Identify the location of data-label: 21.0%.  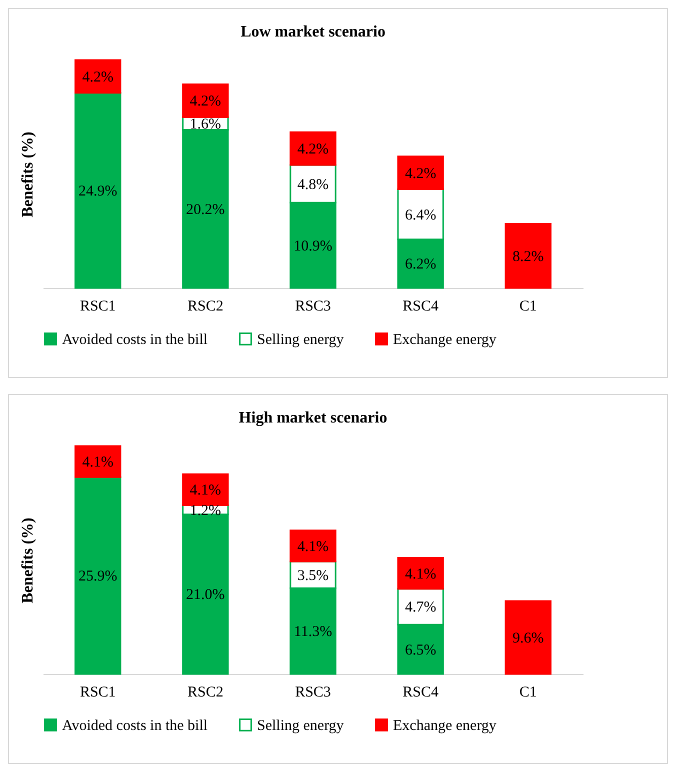
(205, 595).